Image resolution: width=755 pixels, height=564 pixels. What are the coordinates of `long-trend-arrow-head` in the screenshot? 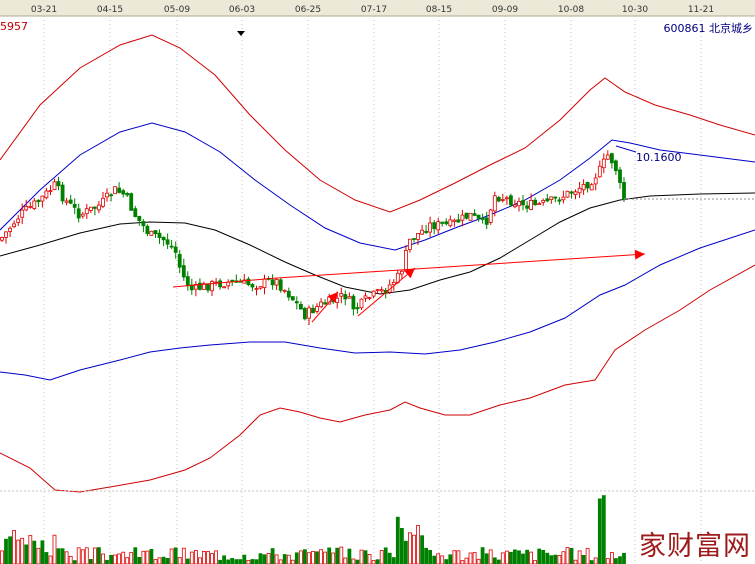 It's located at (639, 254).